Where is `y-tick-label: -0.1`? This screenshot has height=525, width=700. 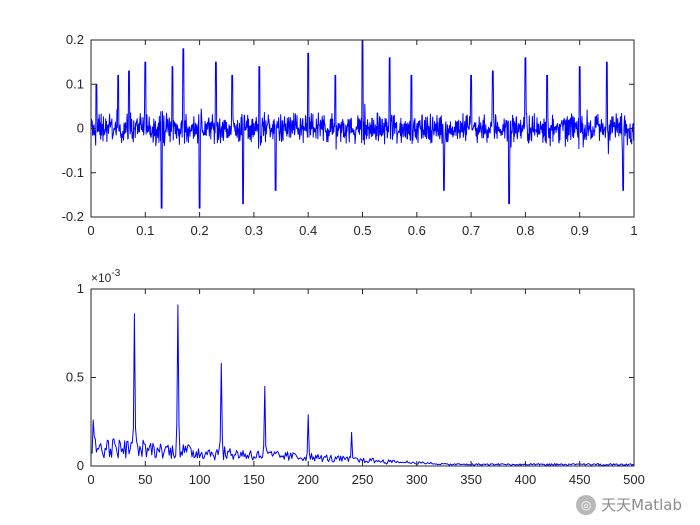 y-tick-label: -0.1 is located at coordinates (73, 172).